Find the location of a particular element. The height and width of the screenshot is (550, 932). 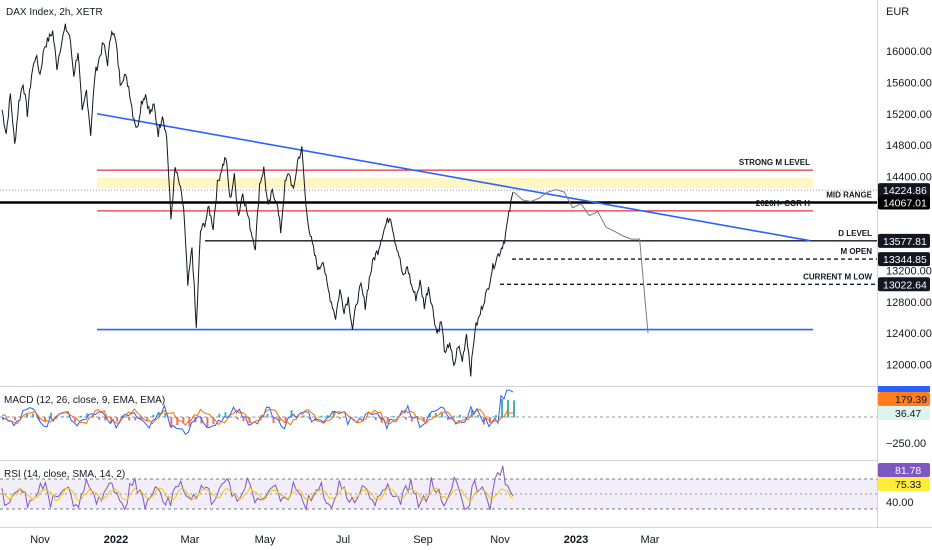

level-label: MID RANGE is located at coordinates (849, 195).